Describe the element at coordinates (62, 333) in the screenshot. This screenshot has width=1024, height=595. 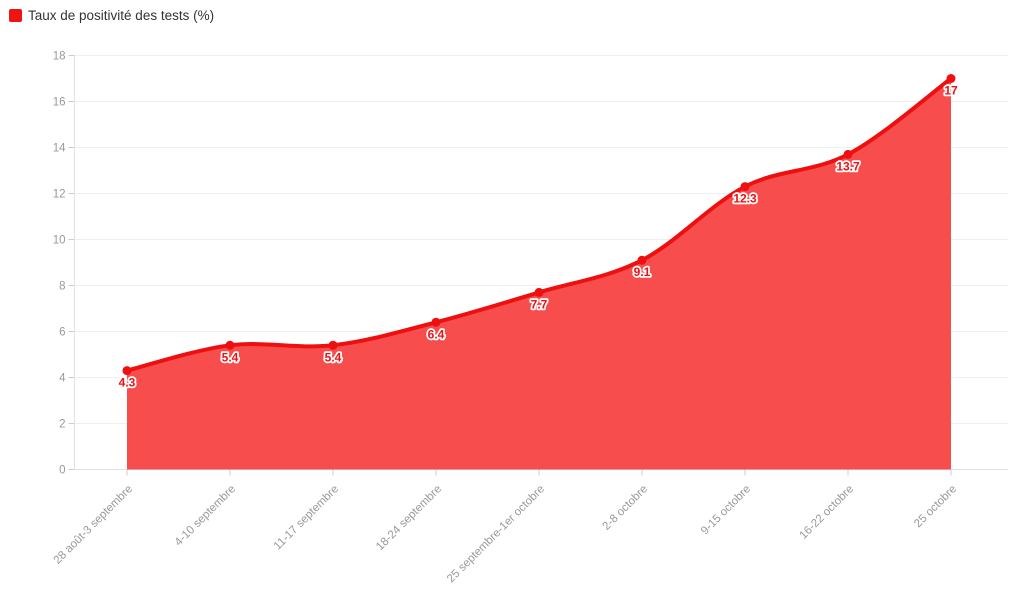
I see `y-axis-label: 6` at that location.